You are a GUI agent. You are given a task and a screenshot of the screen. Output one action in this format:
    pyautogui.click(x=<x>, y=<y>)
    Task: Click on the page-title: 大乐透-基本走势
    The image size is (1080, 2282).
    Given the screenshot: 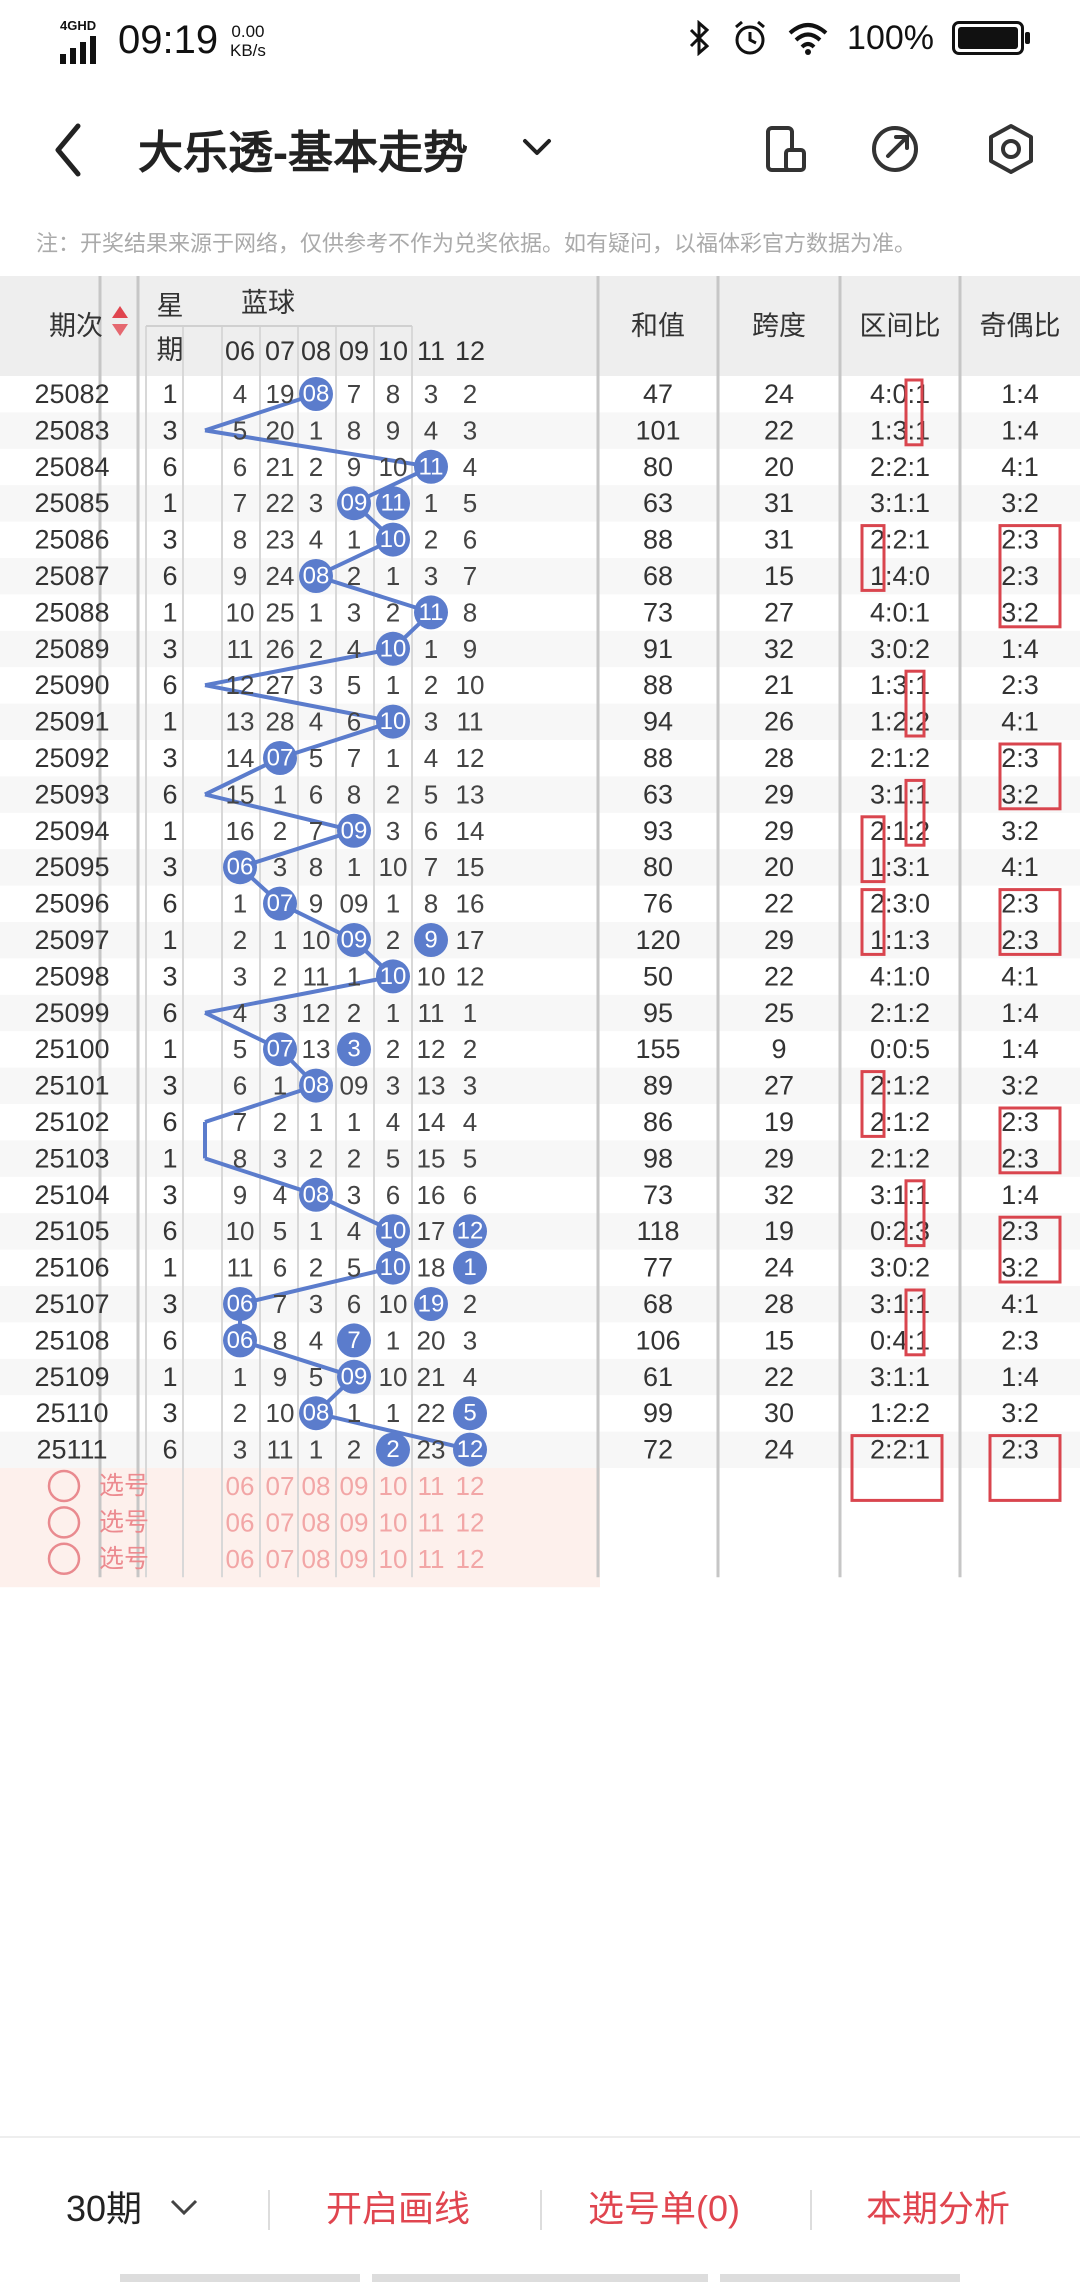 What is the action you would take?
    pyautogui.click(x=303, y=152)
    